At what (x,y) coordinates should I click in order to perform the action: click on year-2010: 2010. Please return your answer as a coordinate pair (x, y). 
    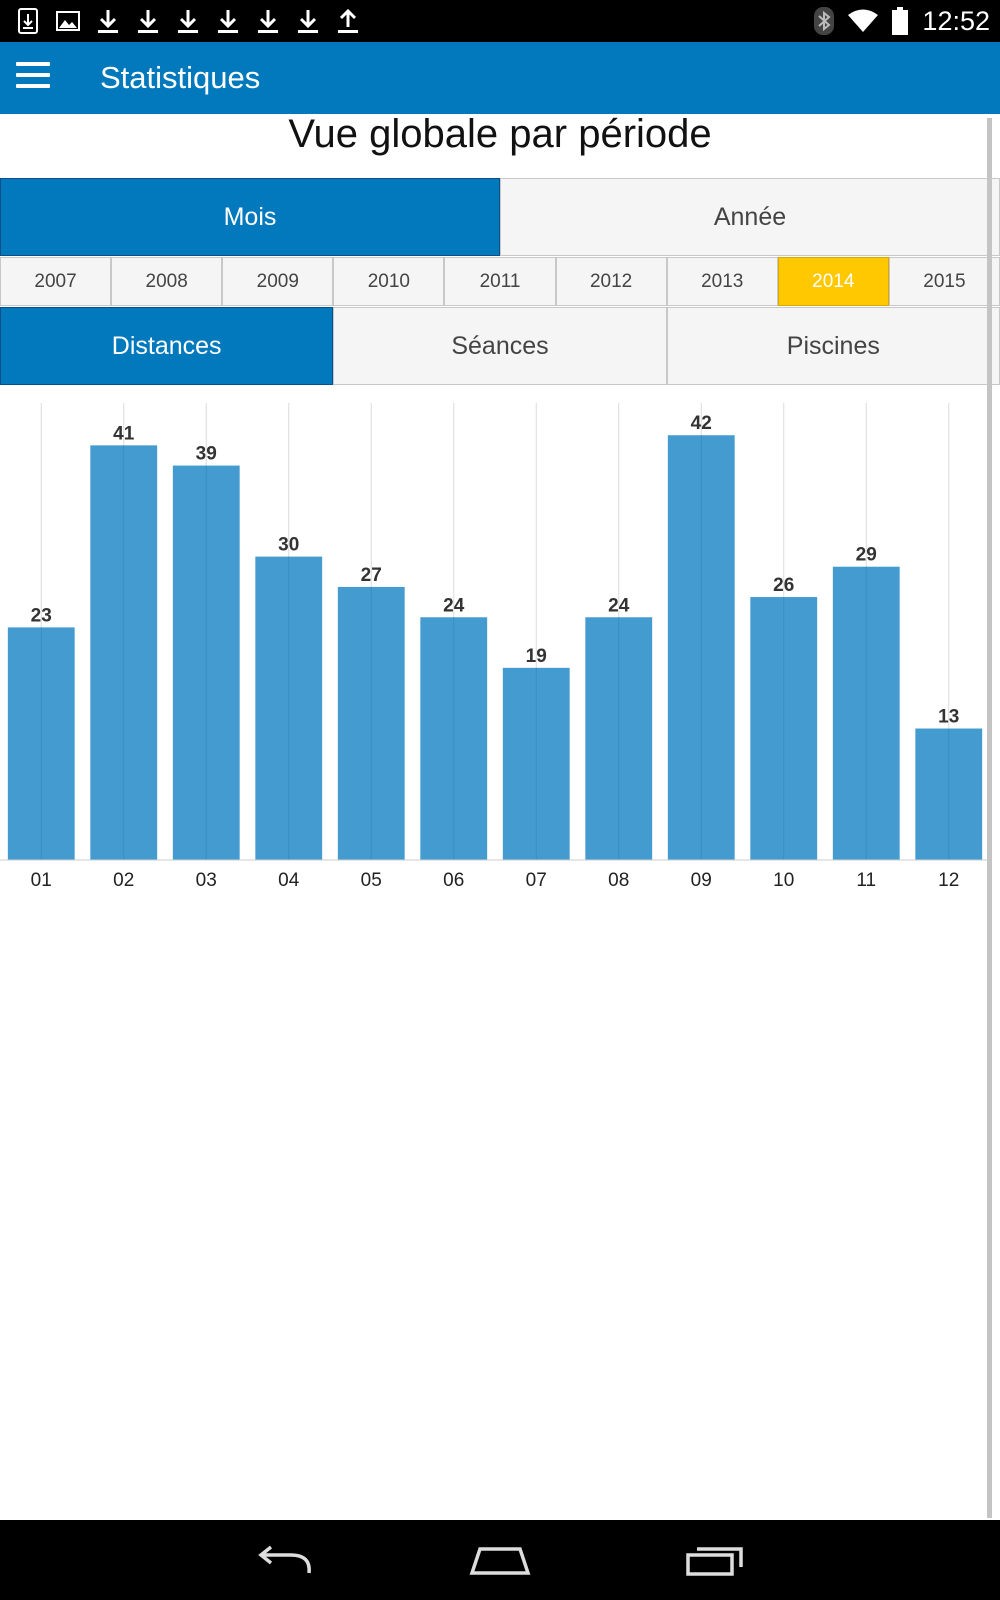
    Looking at the image, I should click on (389, 281).